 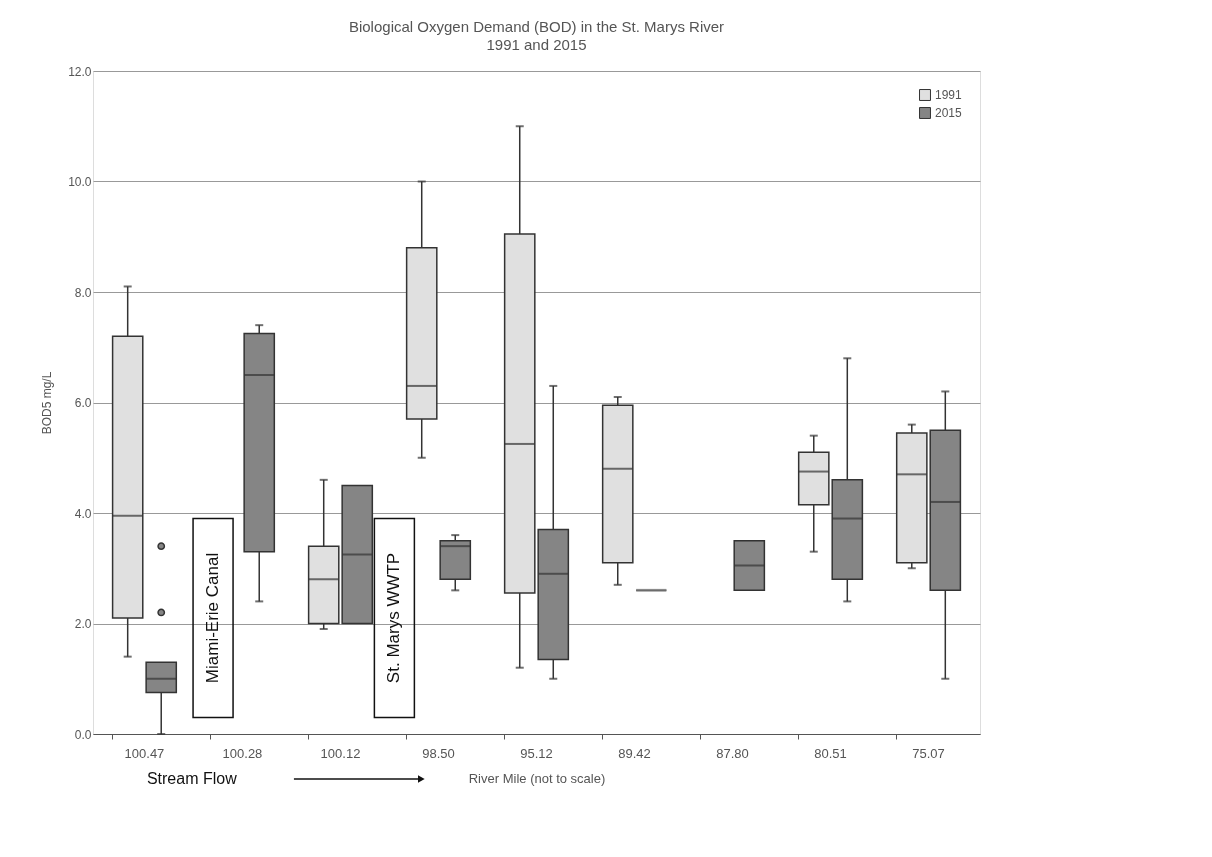 I want to click on y-tick-label: 12.0, so click(x=80, y=71).